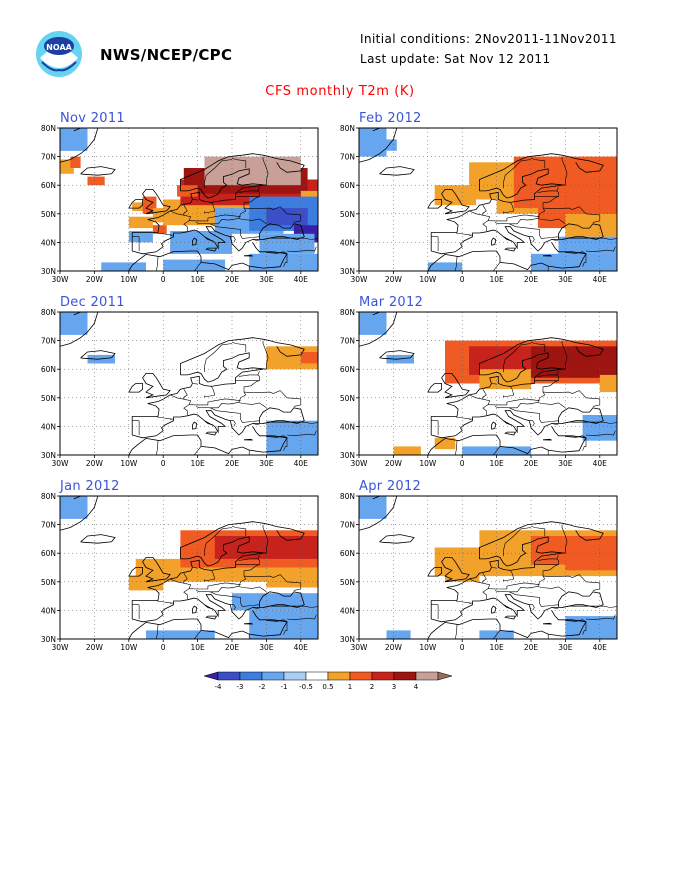  What do you see at coordinates (347, 157) in the screenshot?
I see `y-tick-label: 70N` at bounding box center [347, 157].